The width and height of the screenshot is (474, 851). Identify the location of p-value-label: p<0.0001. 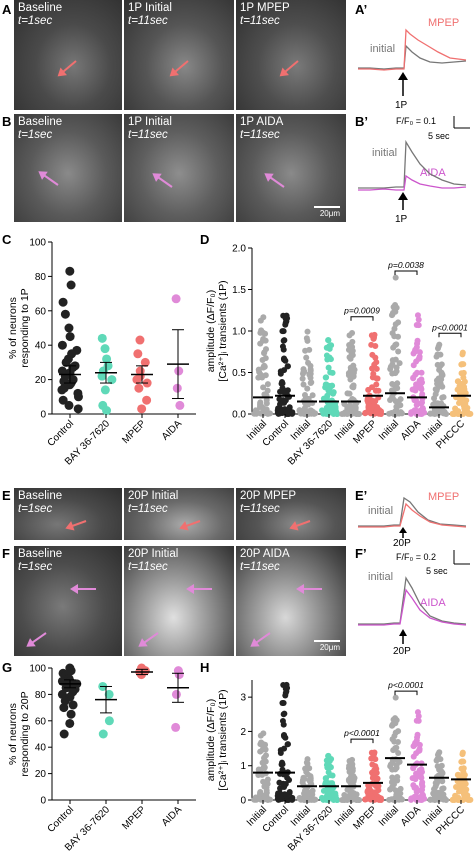
(405, 685).